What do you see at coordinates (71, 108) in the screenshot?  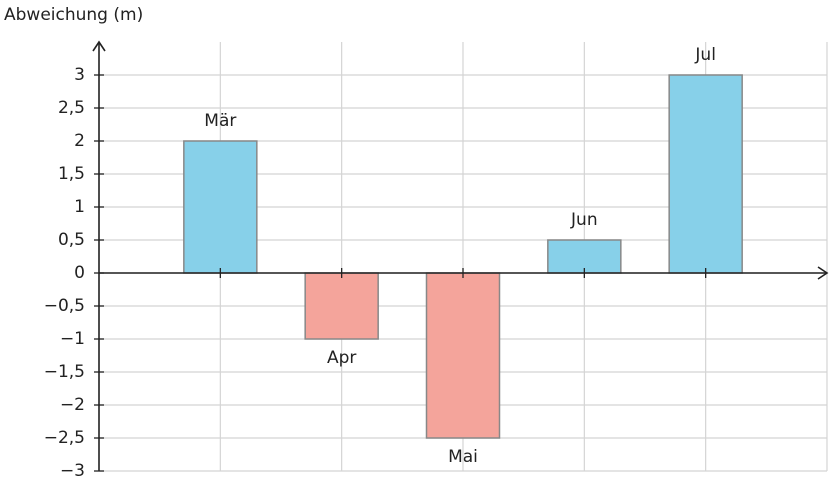 I see `y-tick-label: 2,5` at bounding box center [71, 108].